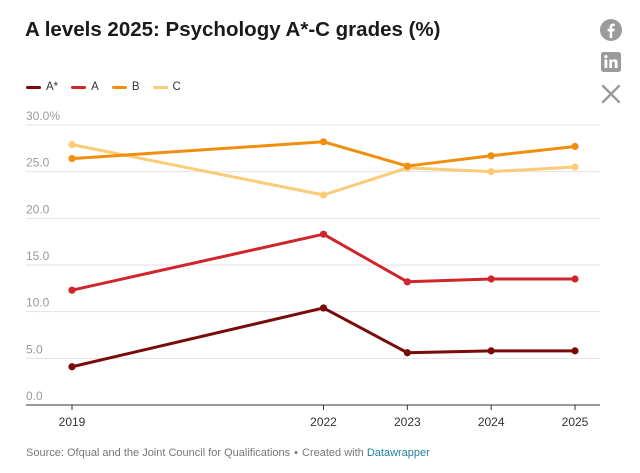 The width and height of the screenshot is (640, 473). What do you see at coordinates (491, 422) in the screenshot?
I see `x-tick-label: 2024` at bounding box center [491, 422].